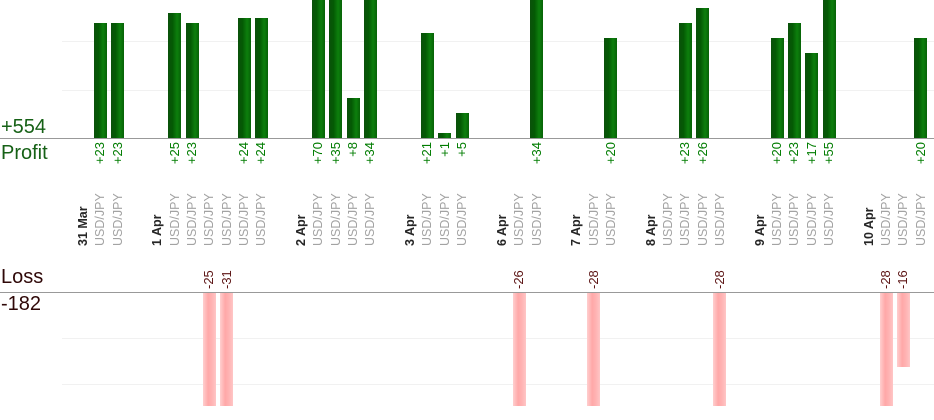  What do you see at coordinates (759, 230) in the screenshot?
I see `date-label: 9 Apr` at bounding box center [759, 230].